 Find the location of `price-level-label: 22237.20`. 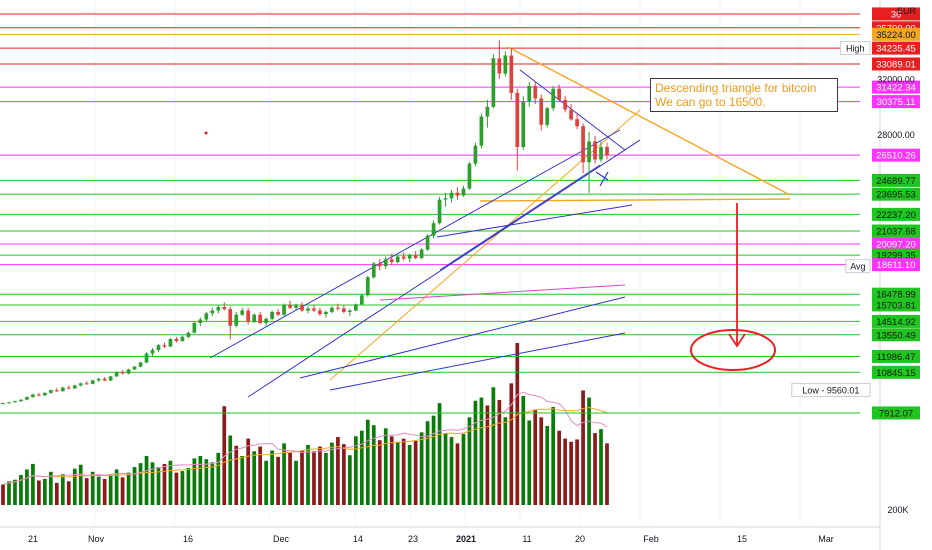

price-level-label: 22237.20 is located at coordinates (896, 215).